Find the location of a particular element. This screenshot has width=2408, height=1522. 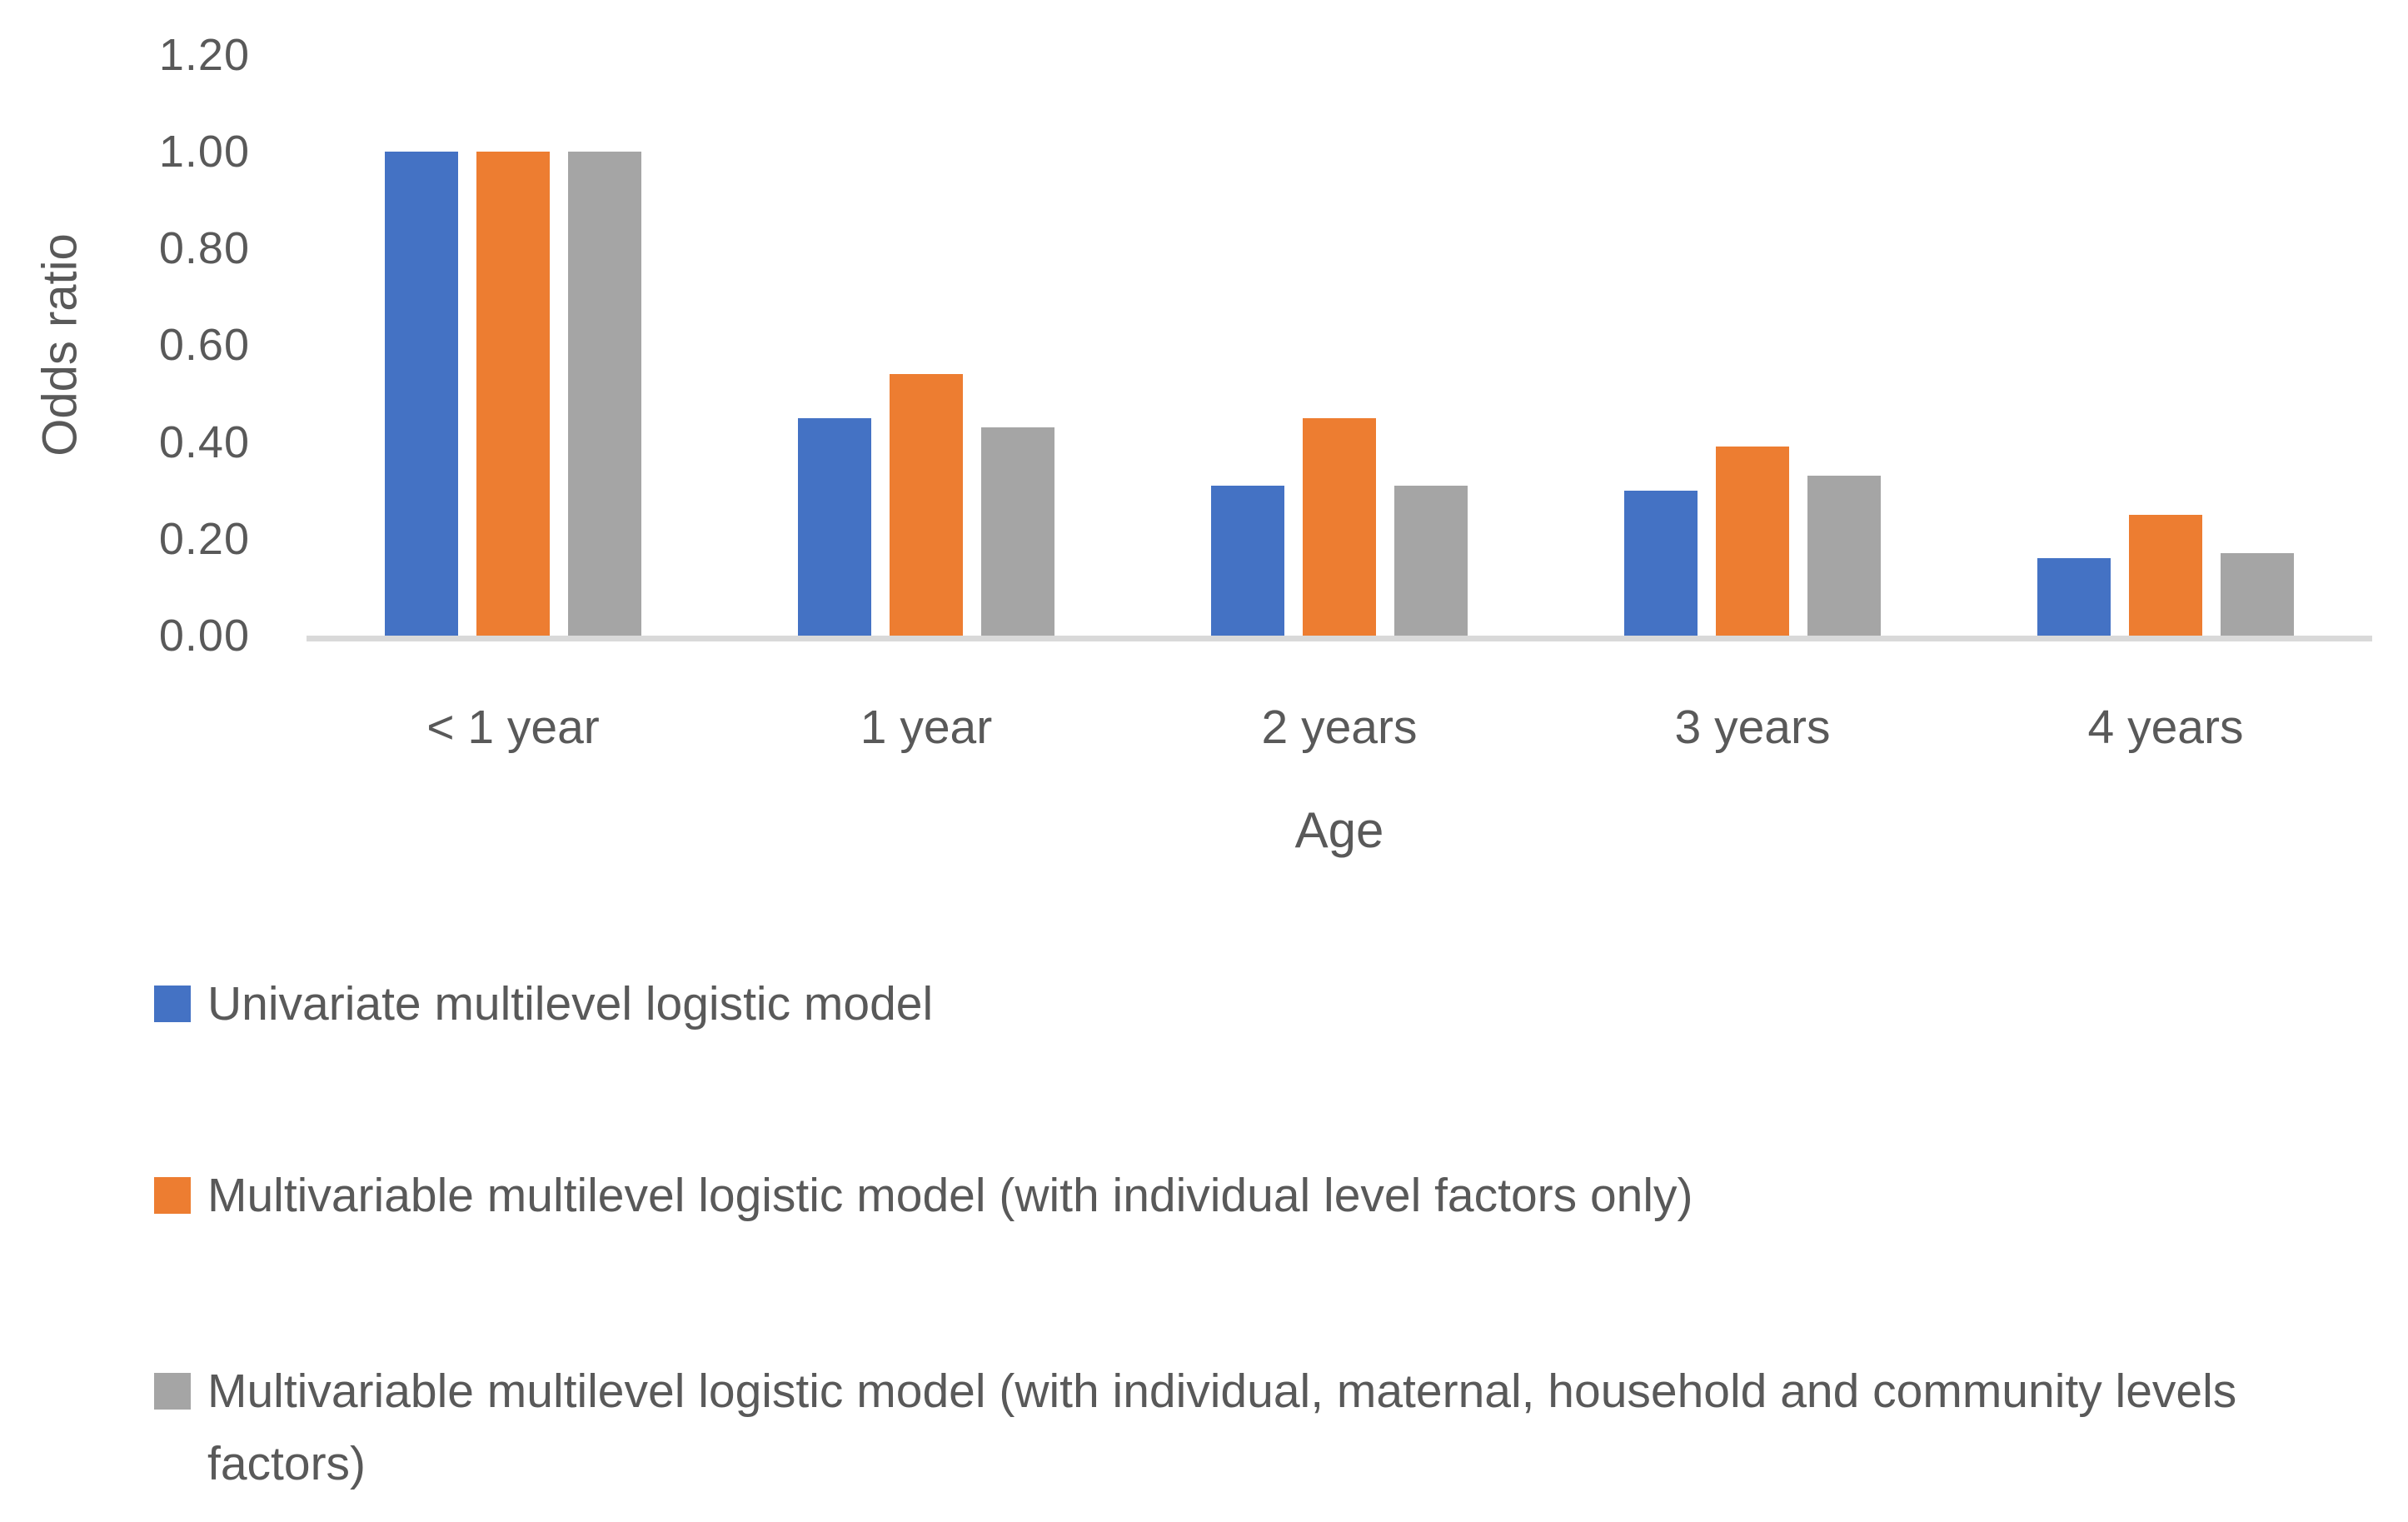

y-tick-label: 0.80 is located at coordinates (204, 248).